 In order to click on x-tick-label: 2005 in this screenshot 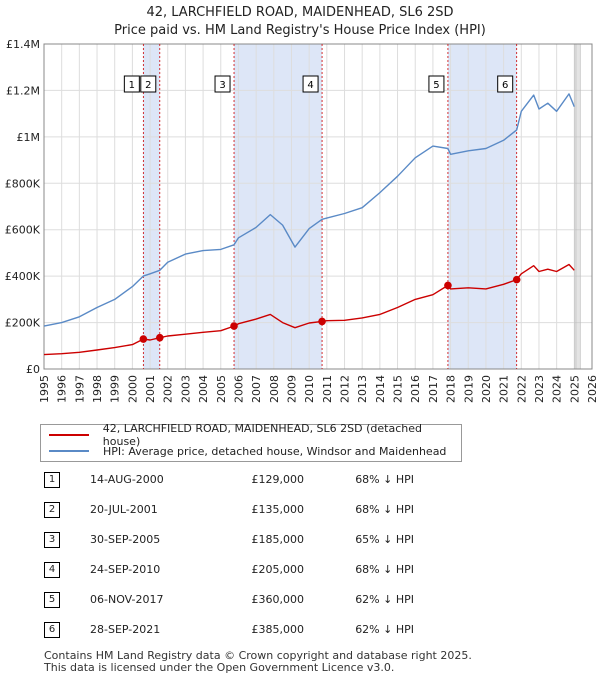, I will do `click(221, 389)`.